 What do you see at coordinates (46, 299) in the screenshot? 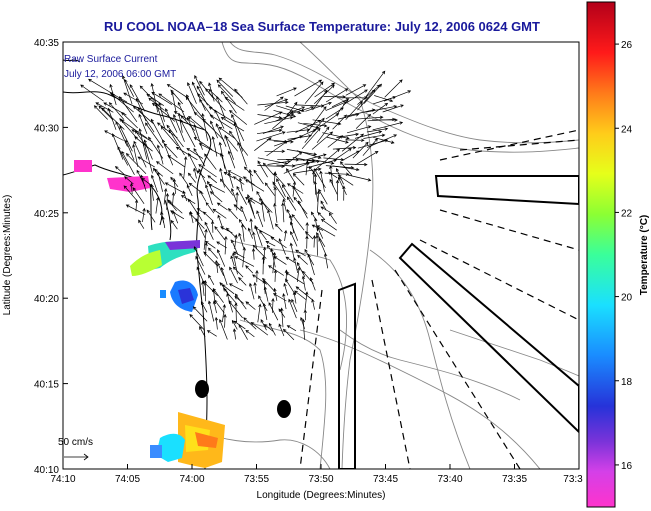
I see `y-tick-label: 40:20` at bounding box center [46, 299].